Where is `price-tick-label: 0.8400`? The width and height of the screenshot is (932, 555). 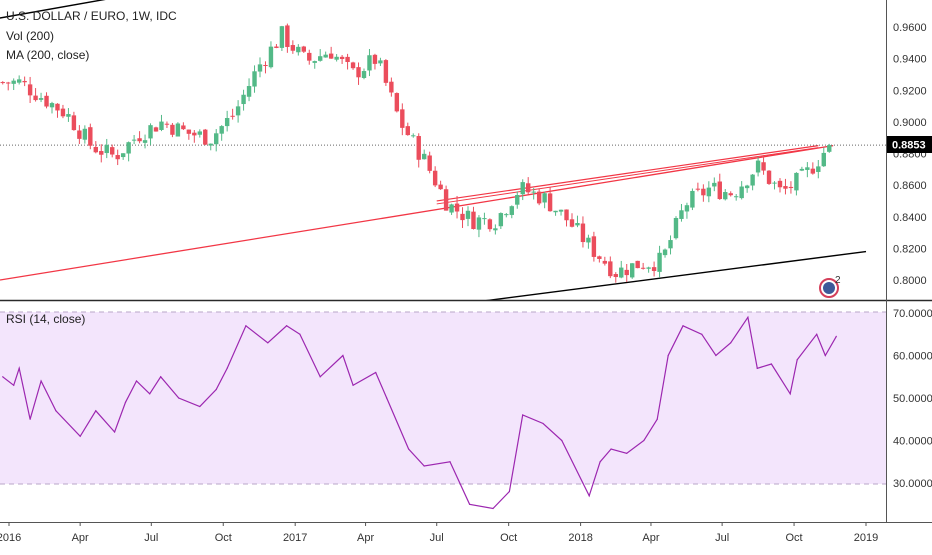 price-tick-label: 0.8400 is located at coordinates (910, 218).